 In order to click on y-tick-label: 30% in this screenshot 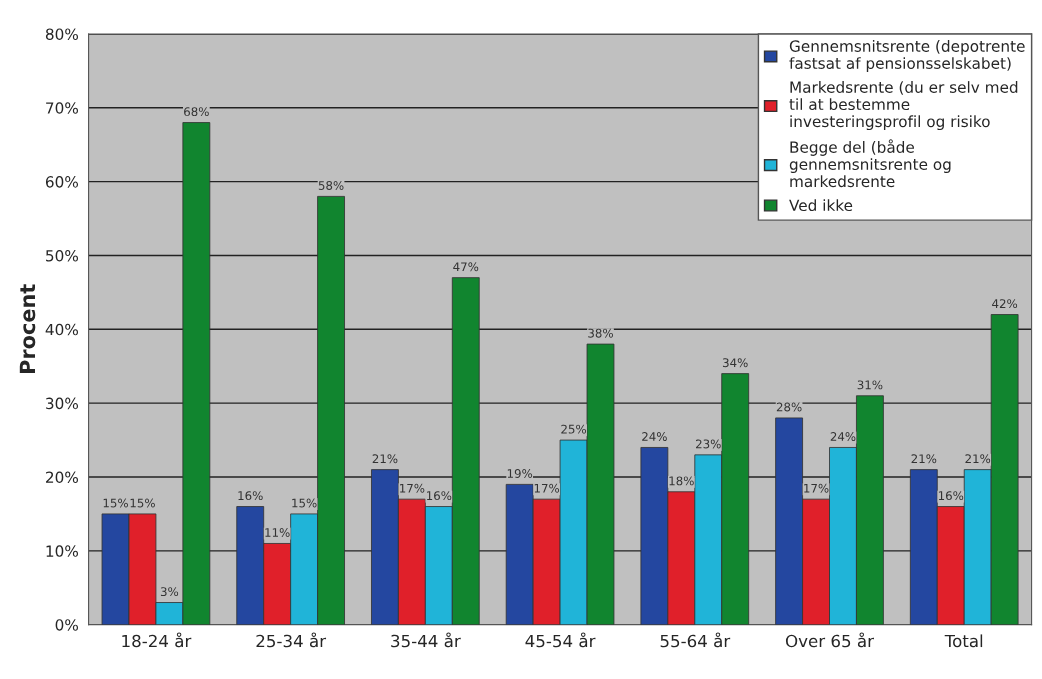, I will do `click(62, 403)`.